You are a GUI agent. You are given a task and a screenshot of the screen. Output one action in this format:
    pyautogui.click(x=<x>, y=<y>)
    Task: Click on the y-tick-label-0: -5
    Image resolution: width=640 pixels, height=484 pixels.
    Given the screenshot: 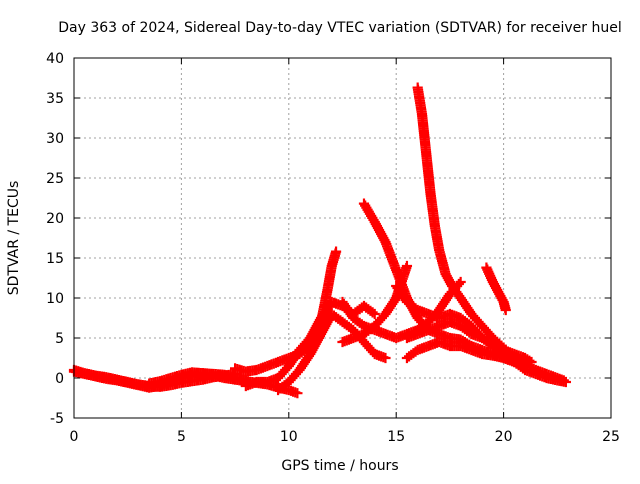 What is the action you would take?
    pyautogui.click(x=57, y=419)
    